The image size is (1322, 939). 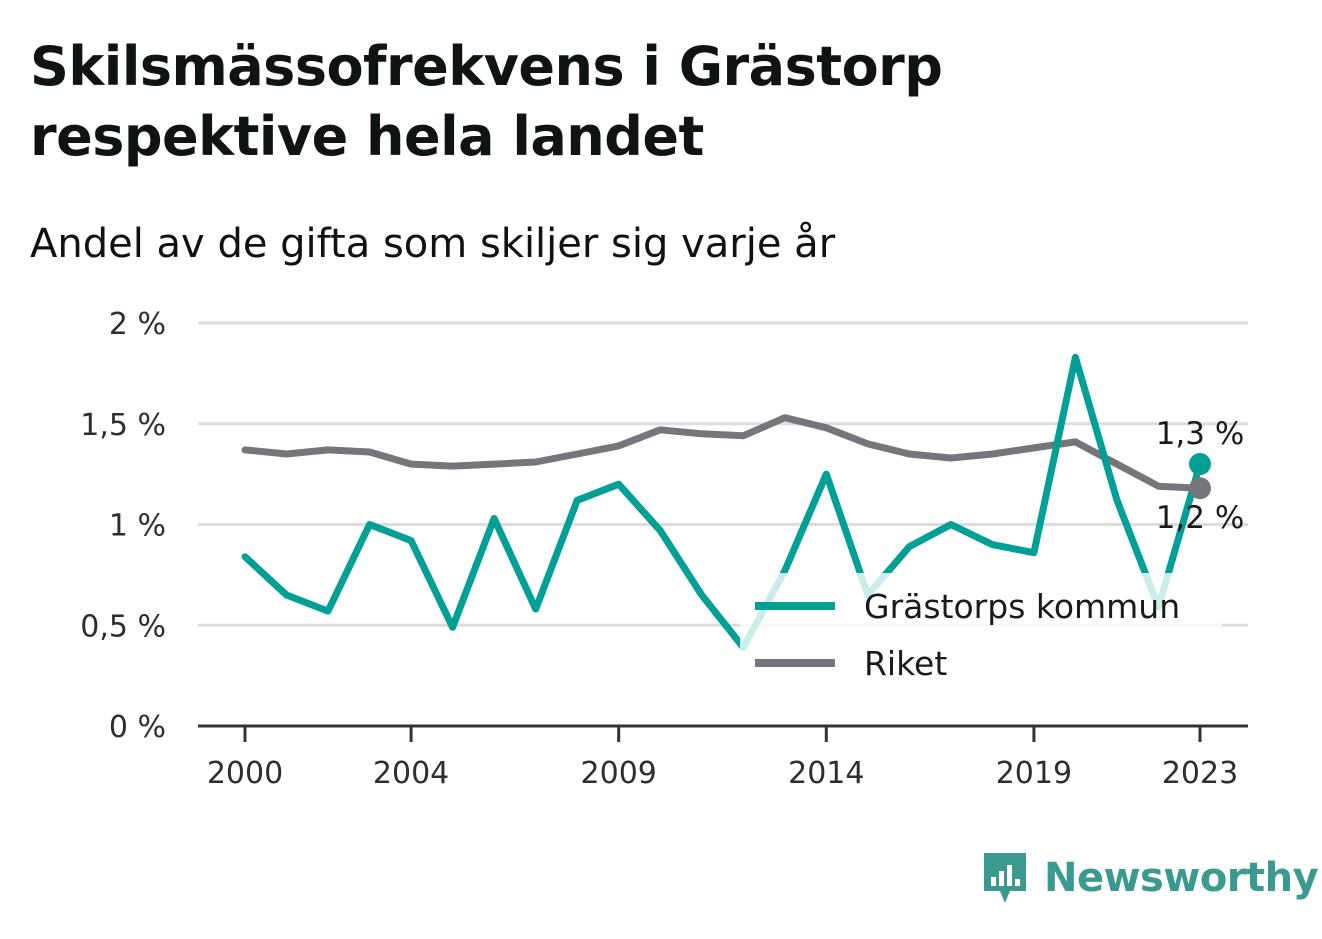 What do you see at coordinates (1181, 878) in the screenshot?
I see `brand-name: Newsworthy` at bounding box center [1181, 878].